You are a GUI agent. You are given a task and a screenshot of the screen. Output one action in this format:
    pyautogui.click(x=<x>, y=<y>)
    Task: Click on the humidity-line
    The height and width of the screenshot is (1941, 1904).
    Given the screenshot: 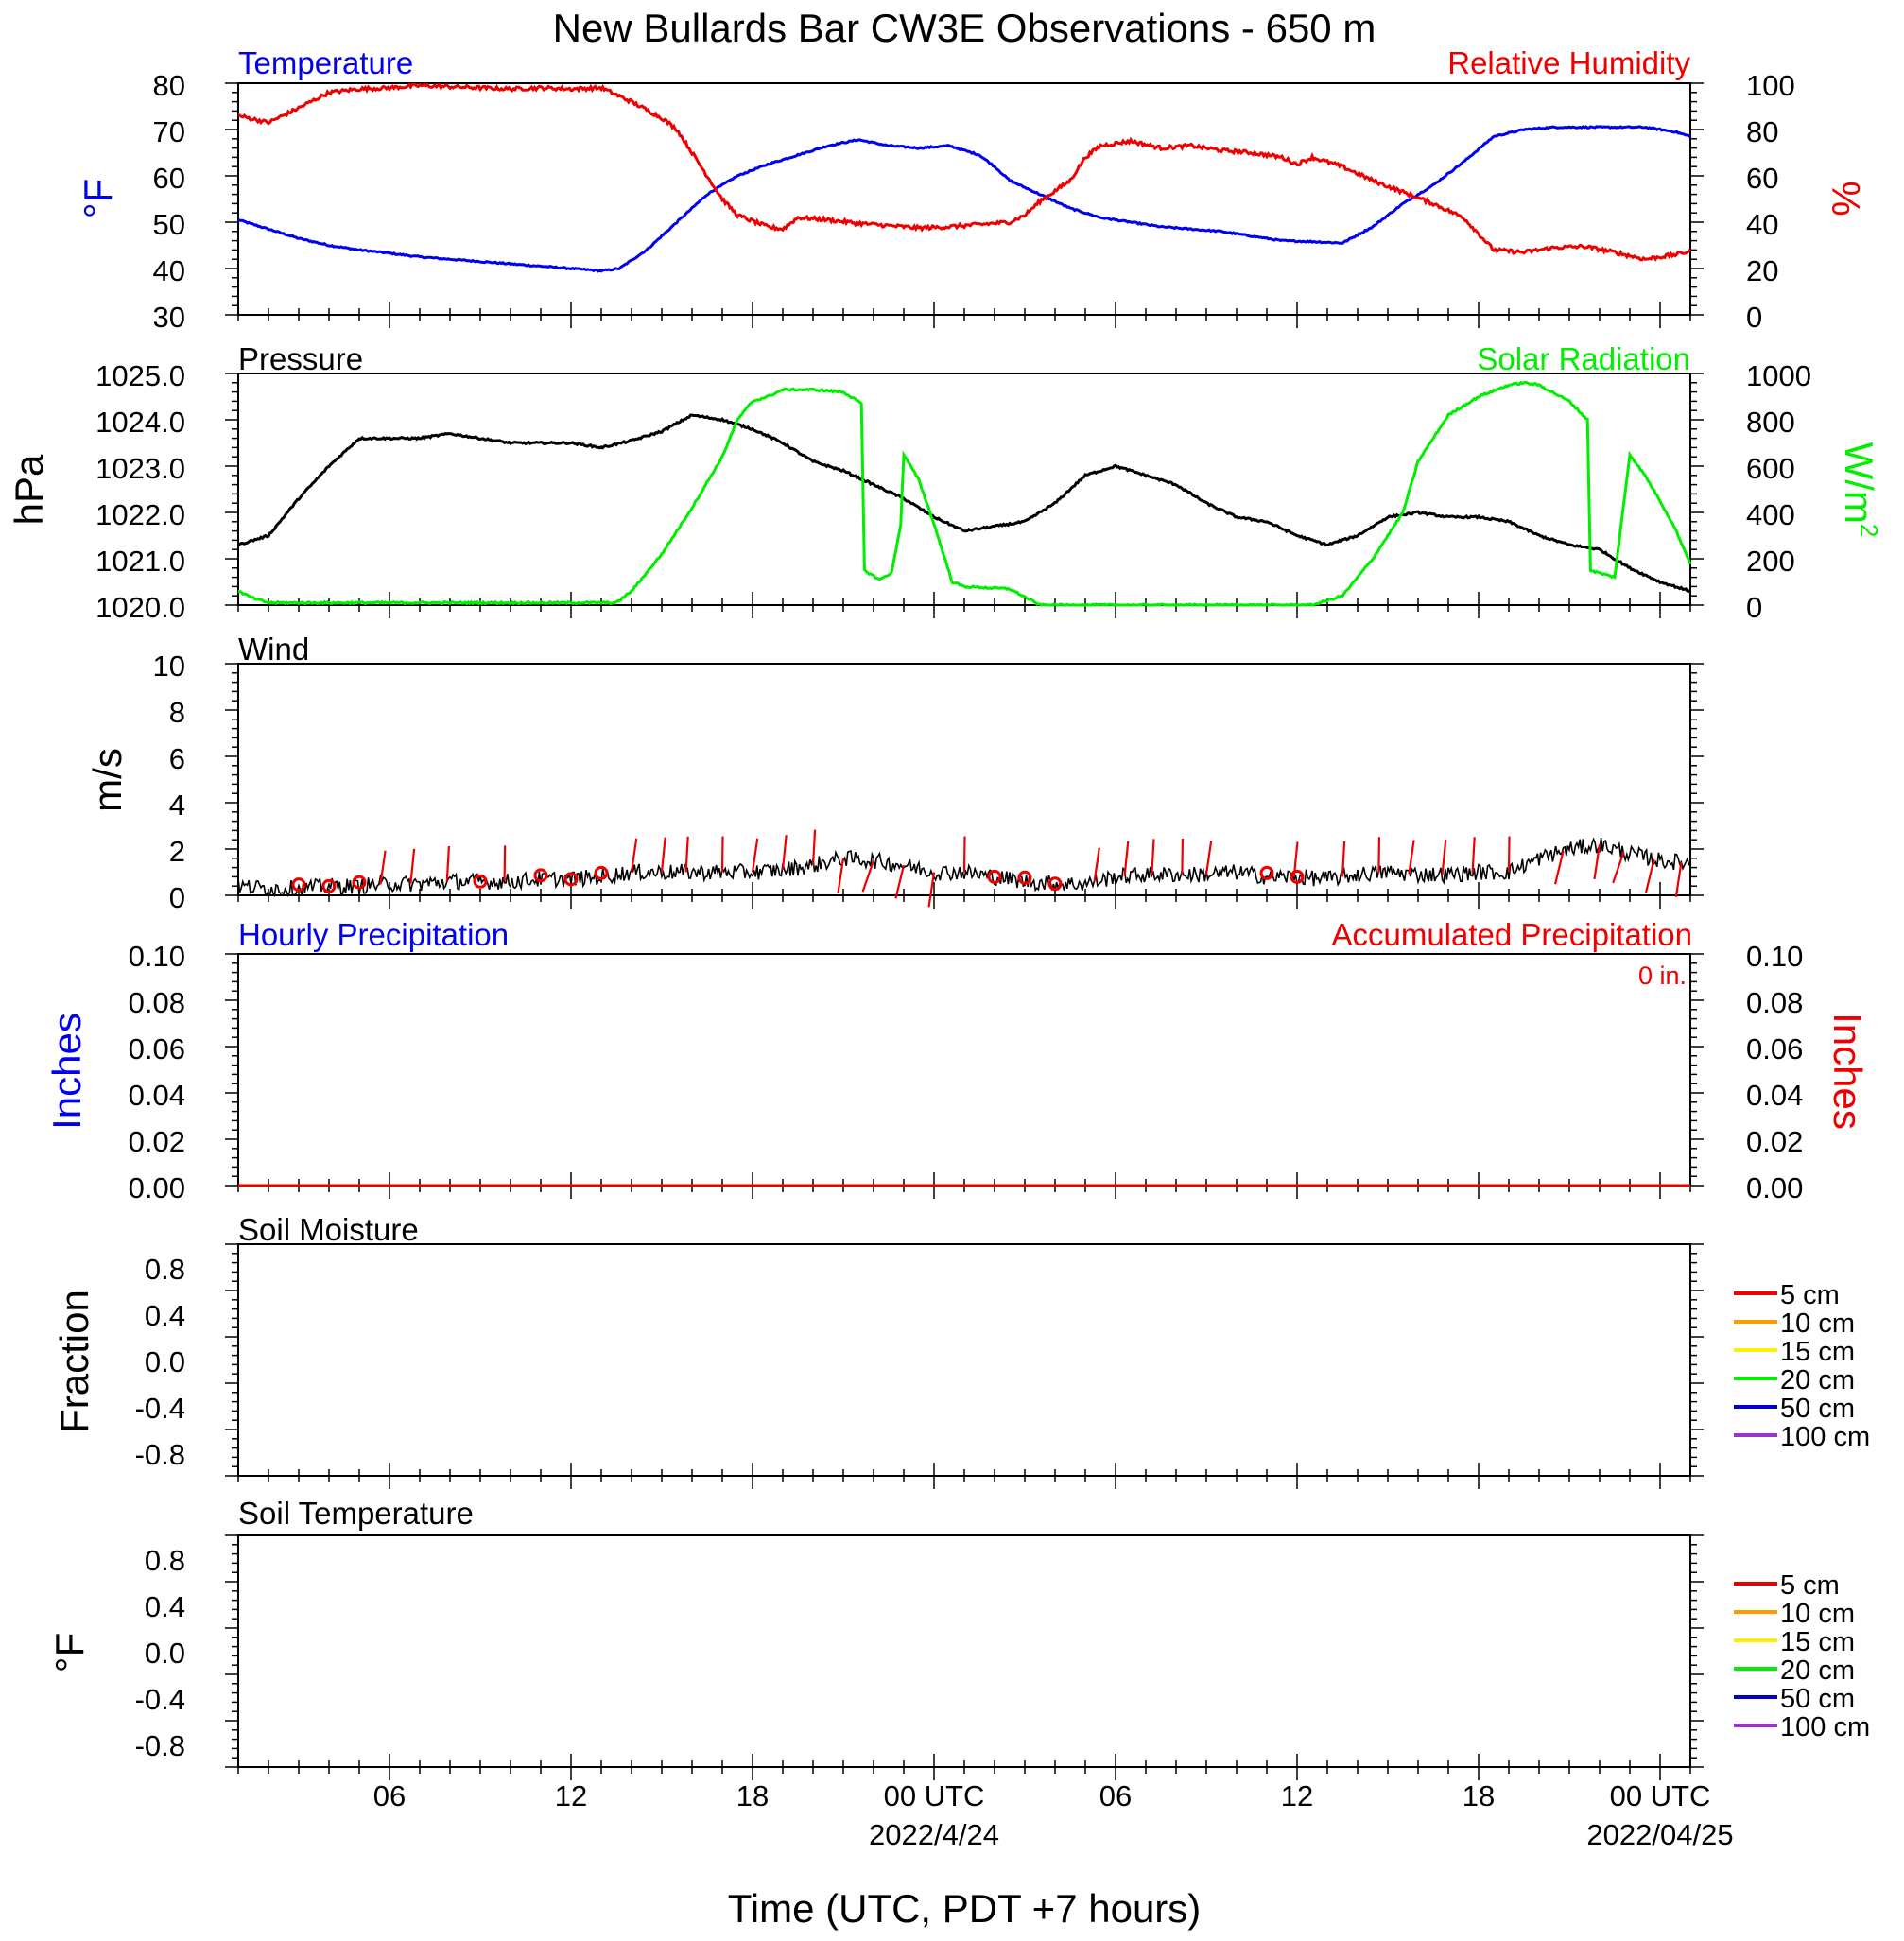 What is the action you would take?
    pyautogui.click(x=964, y=172)
    